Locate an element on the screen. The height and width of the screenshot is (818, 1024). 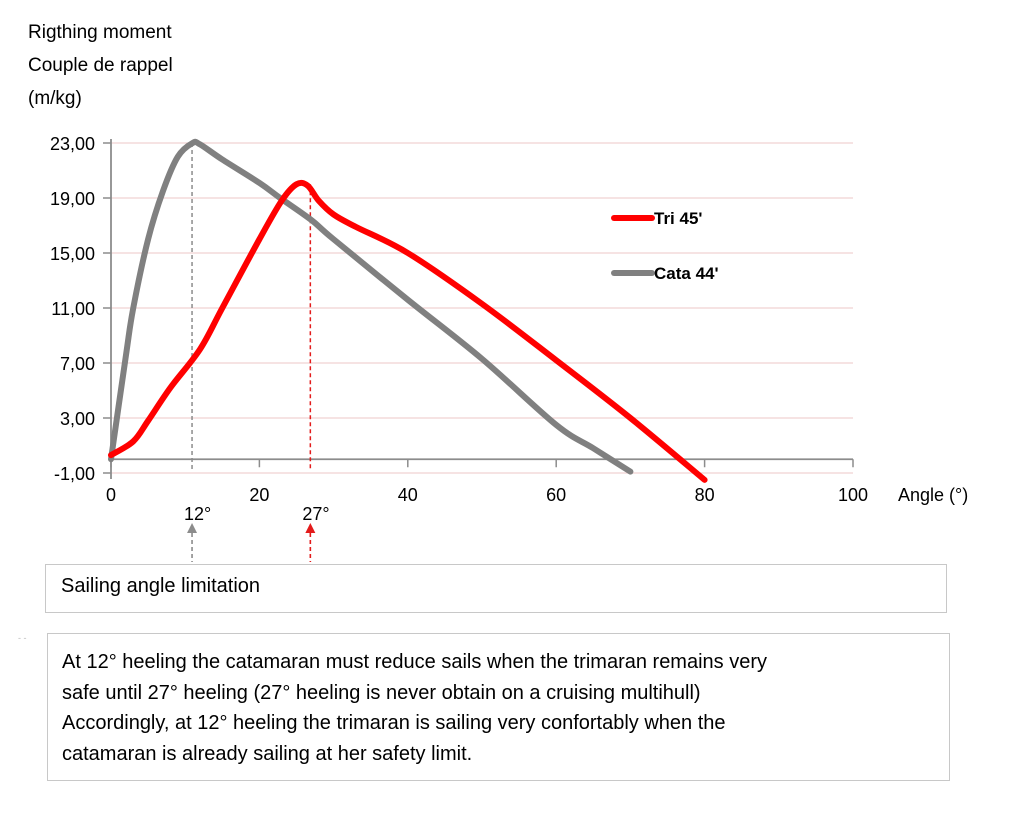
y-axis-ticks: 23,00 19,00 15,00 11,00 7,00 3,00 -1,00 is located at coordinates (80, 309).